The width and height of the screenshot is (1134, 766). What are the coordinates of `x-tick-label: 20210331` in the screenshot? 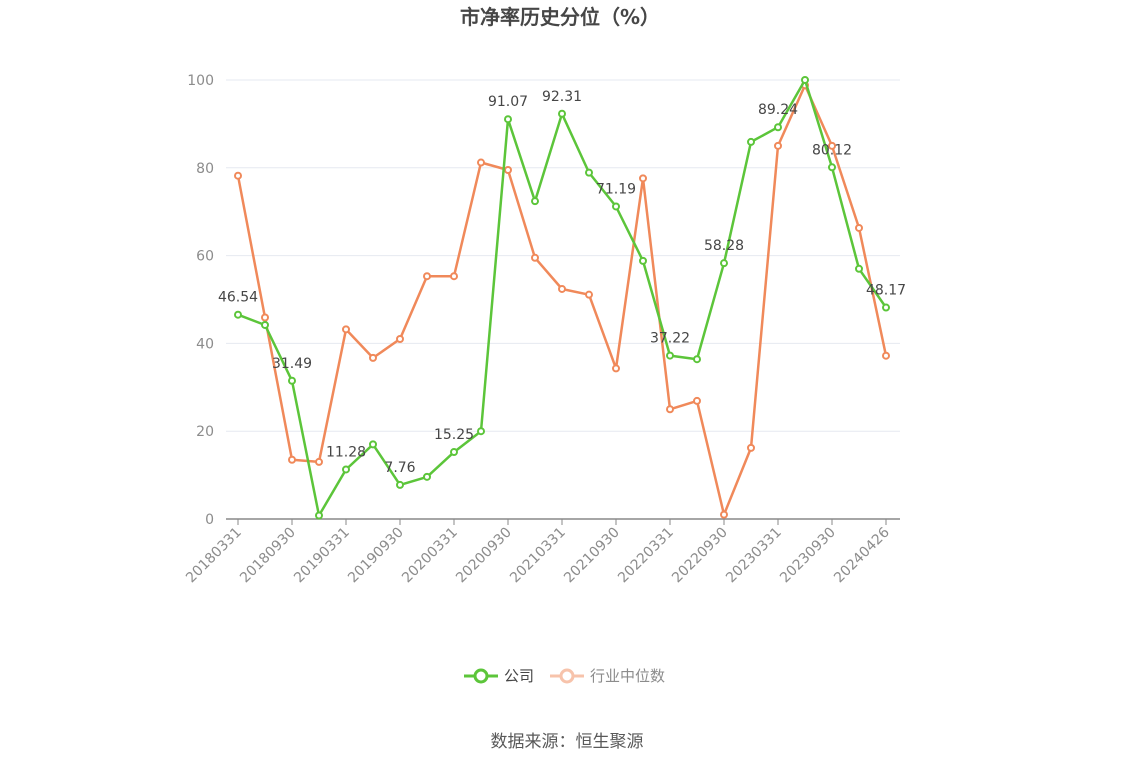 It's located at (538, 556).